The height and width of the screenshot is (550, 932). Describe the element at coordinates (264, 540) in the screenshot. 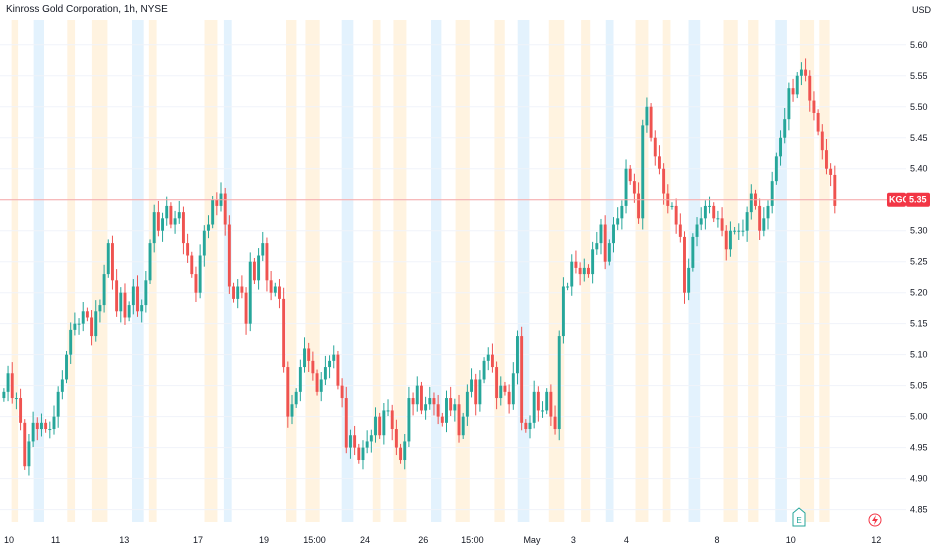

I see `x-tick-label: 19` at that location.